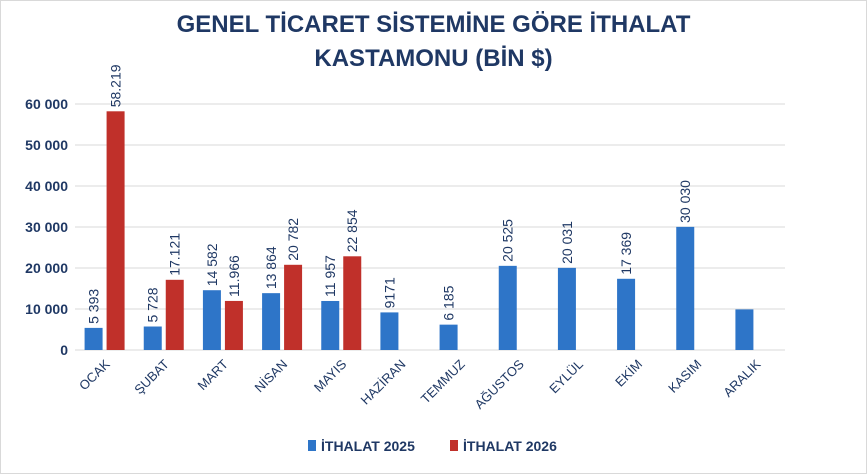  I want to click on y-tick-label: 30 000, so click(46, 227).